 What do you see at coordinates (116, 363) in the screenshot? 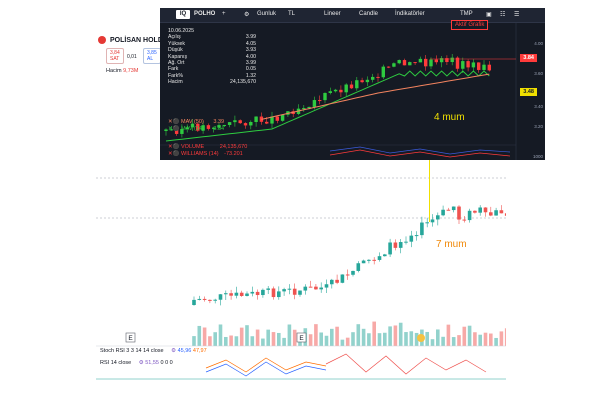
I see `rsi-label: RSI 14 close` at bounding box center [116, 363].